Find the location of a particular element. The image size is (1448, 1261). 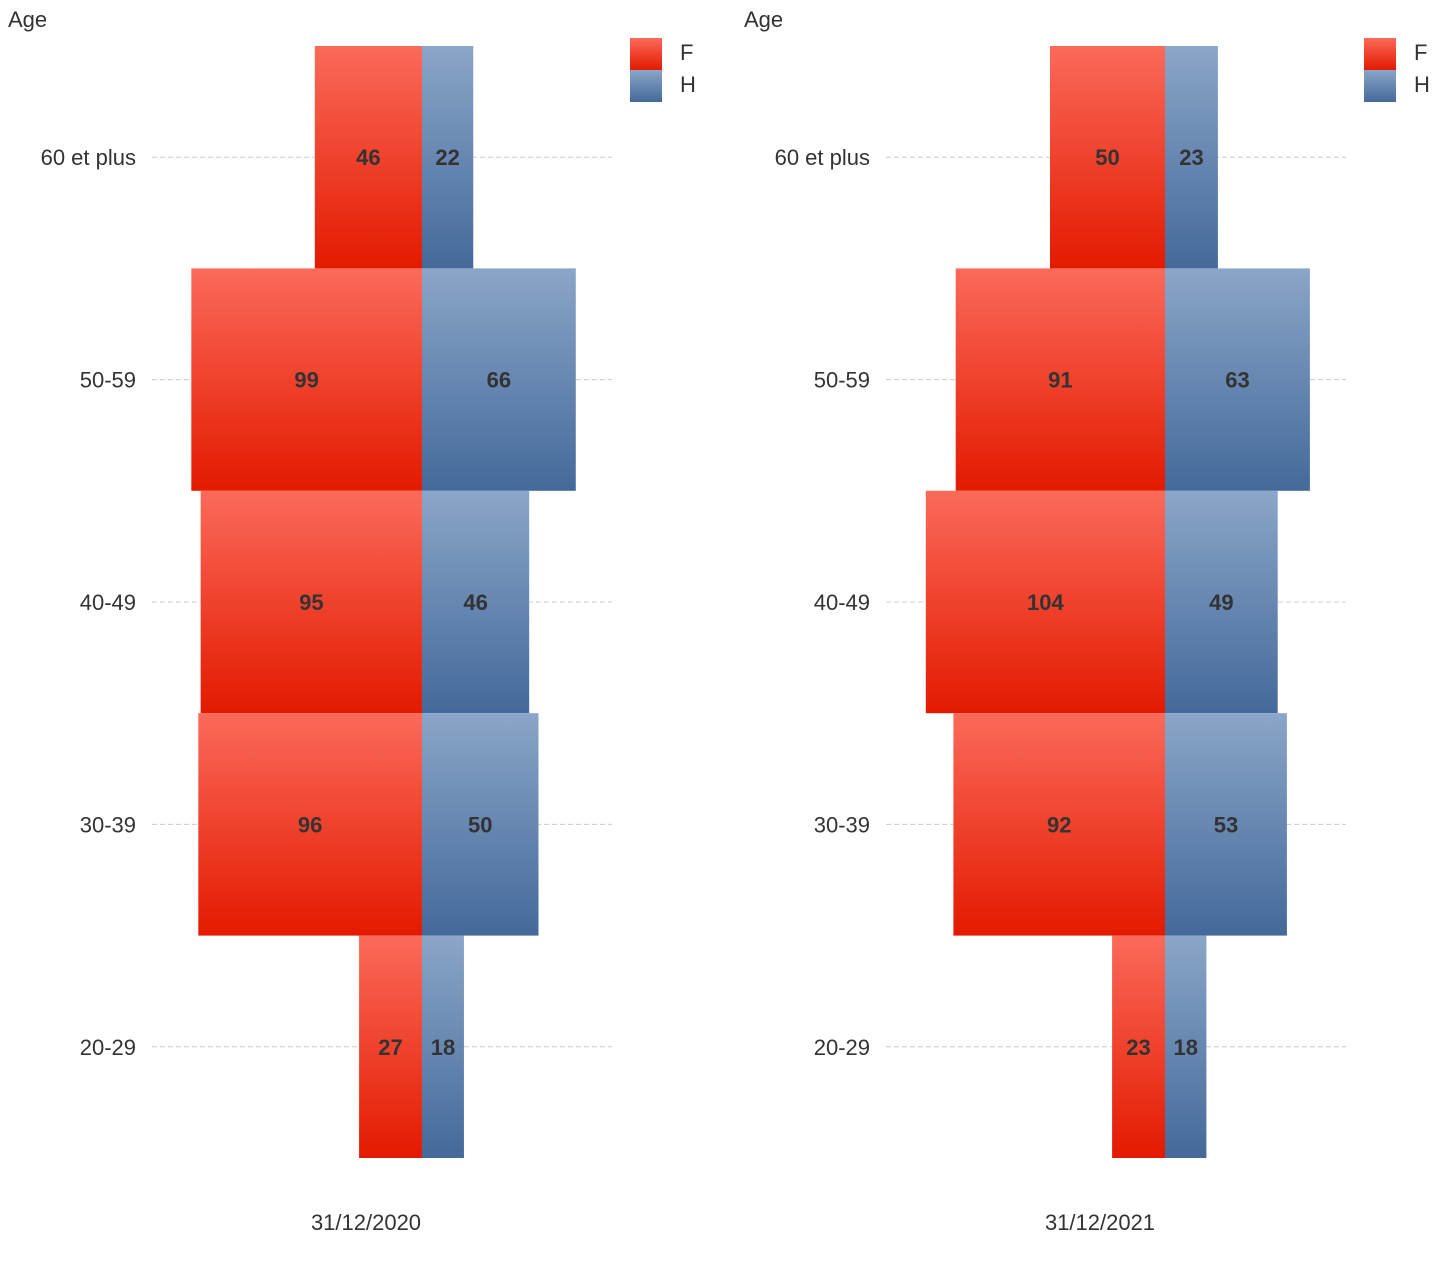

bar-label-h: 53 is located at coordinates (1226, 824).